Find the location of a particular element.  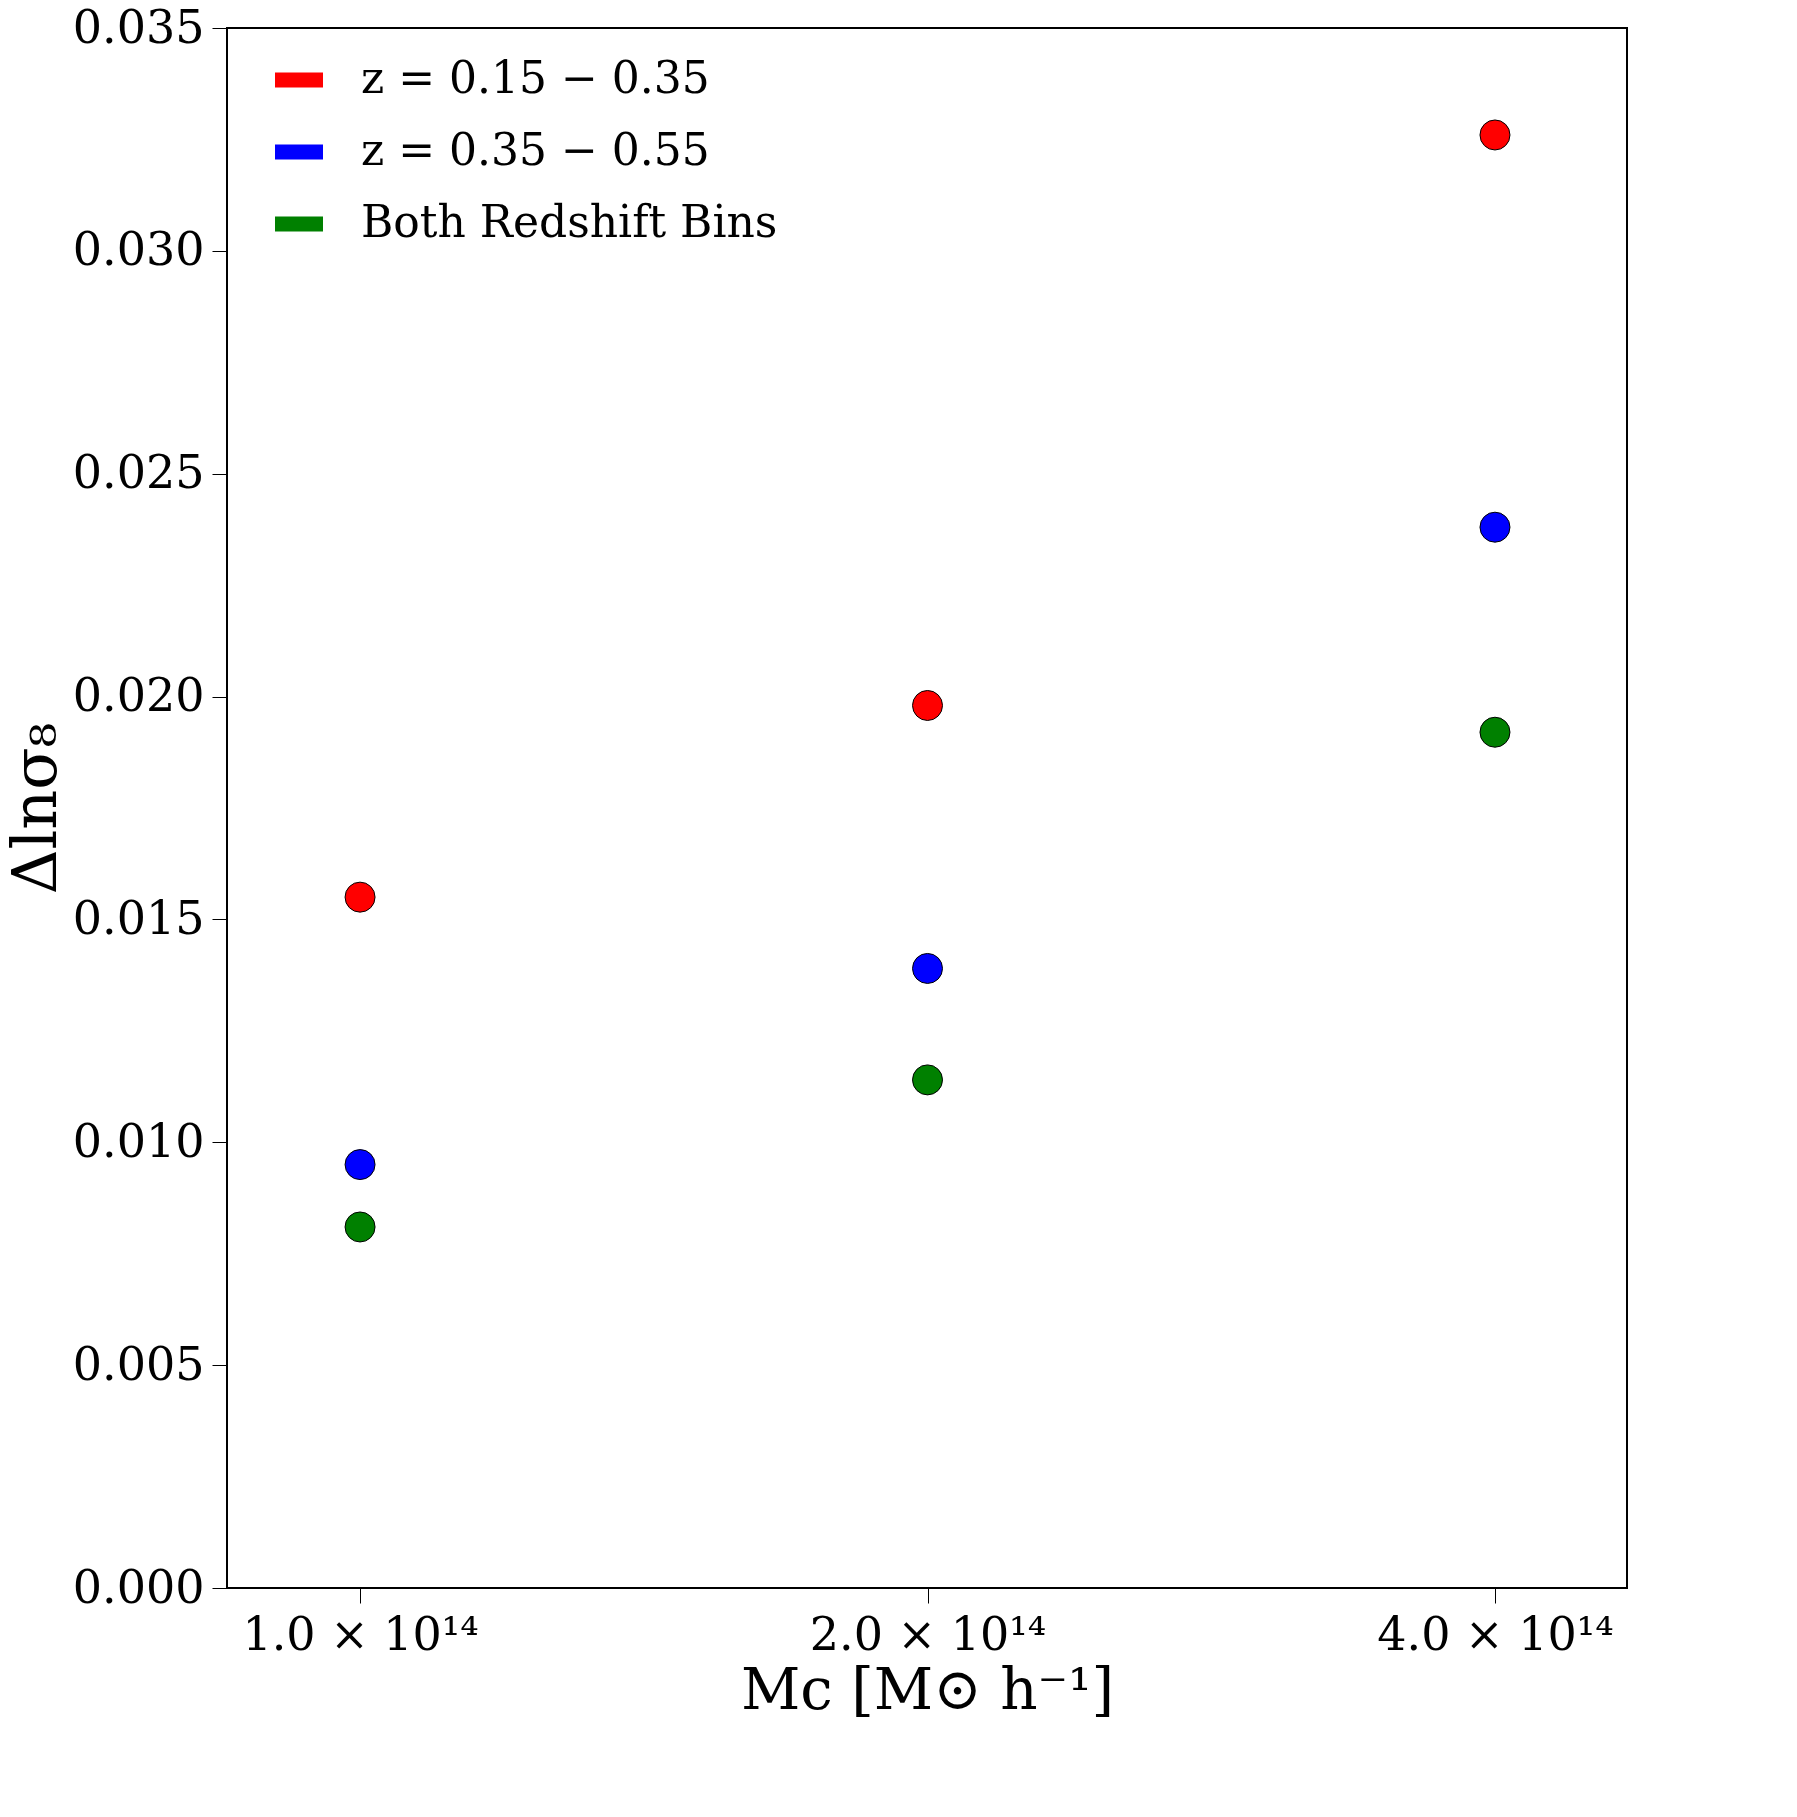

y-tick-label: 0.030 is located at coordinates (138, 249).